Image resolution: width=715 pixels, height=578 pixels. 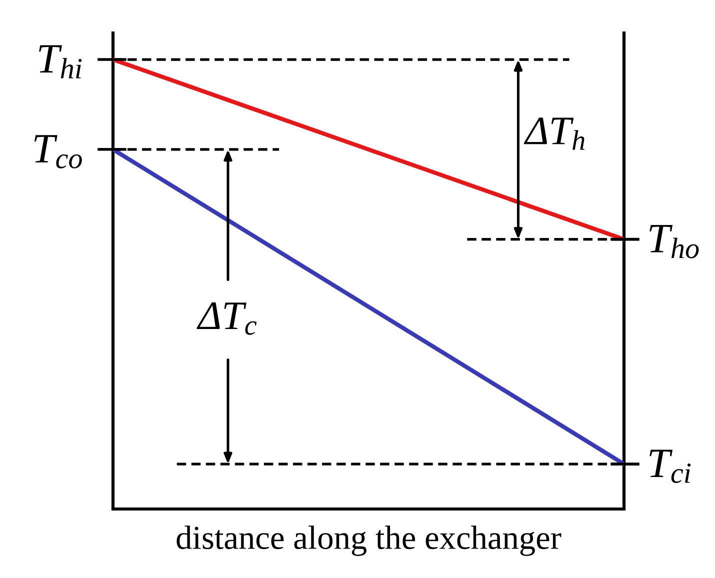 I want to click on ref-line-label: T$_{ci}$, so click(x=670, y=467).